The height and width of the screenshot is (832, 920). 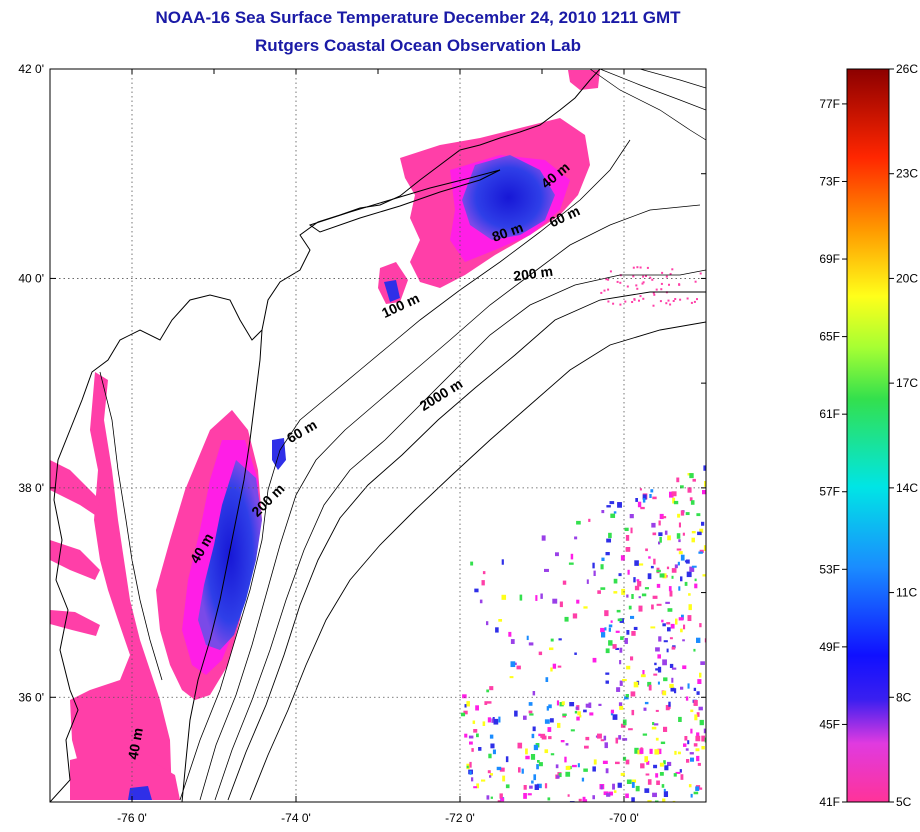 What do you see at coordinates (418, 45) in the screenshot?
I see `map-subtitle: Rutgers Coastal Ocean Observation Lab` at bounding box center [418, 45].